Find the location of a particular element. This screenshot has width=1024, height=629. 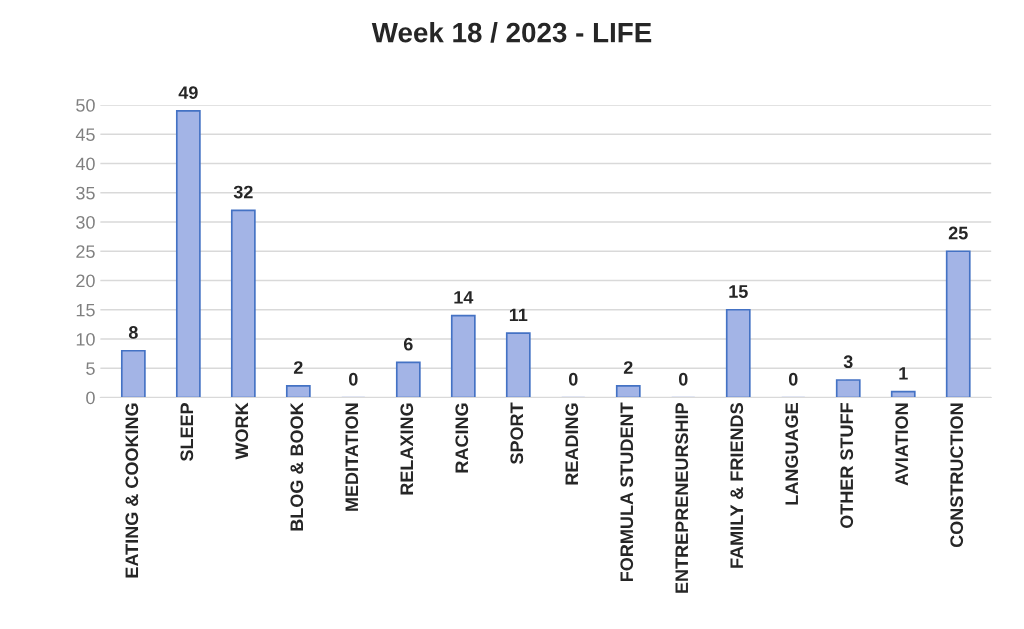

x-tick-label: BLOG & BOOK is located at coordinates (297, 466).